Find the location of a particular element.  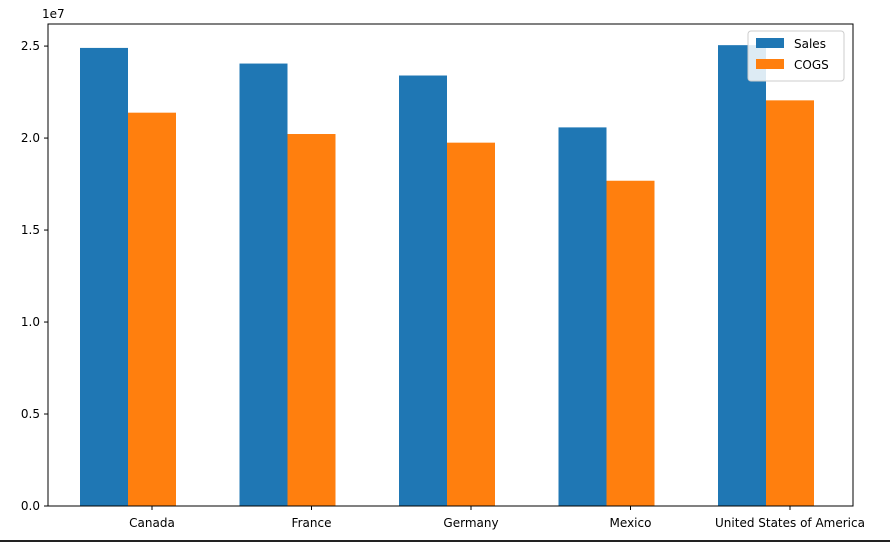

bar-sales-united-states-of-america is located at coordinates (742, 275).